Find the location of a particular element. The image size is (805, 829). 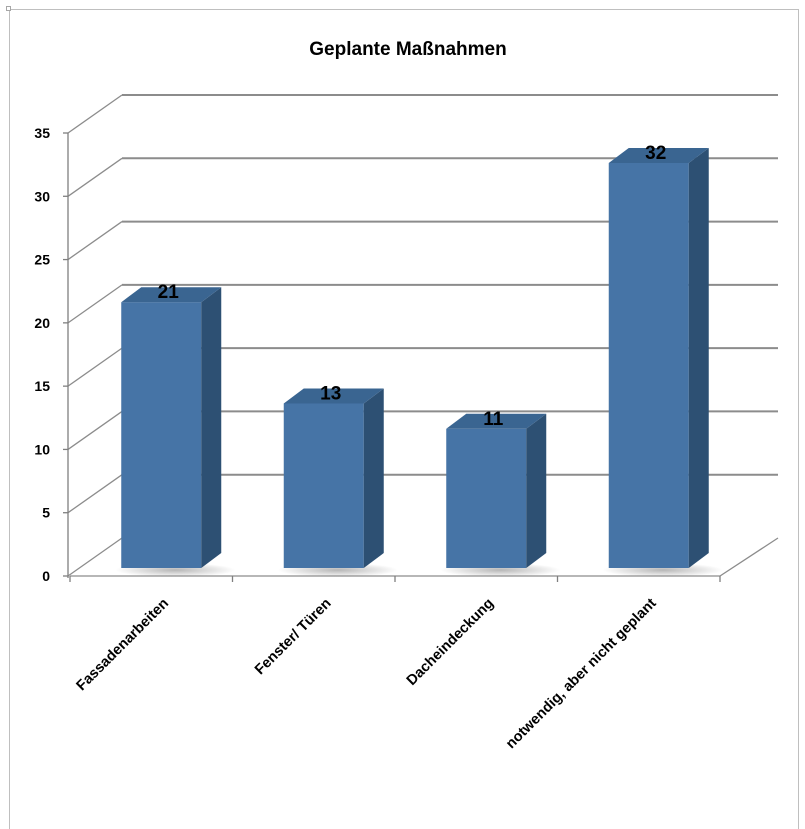

chart-title: Geplante Maßnahmen is located at coordinates (407, 49).